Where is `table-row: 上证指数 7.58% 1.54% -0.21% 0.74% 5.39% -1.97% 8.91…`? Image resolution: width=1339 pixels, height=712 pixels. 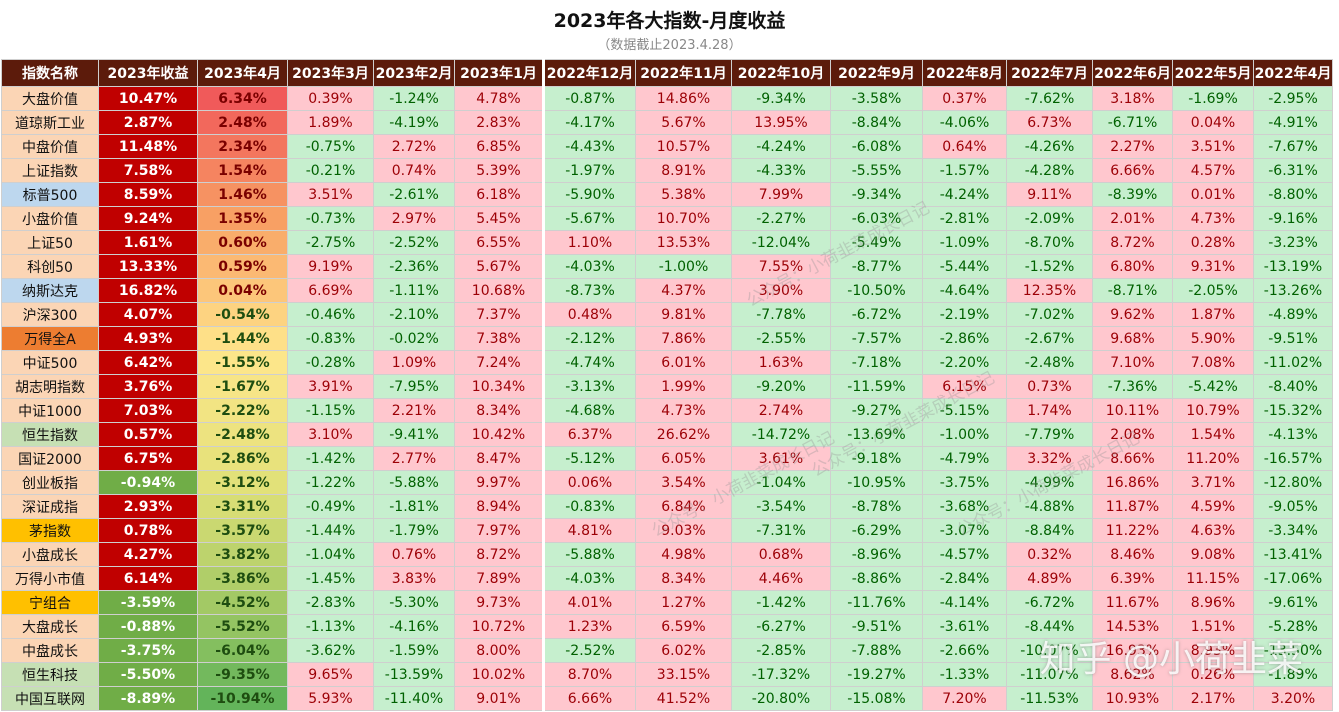
table-row: 上证指数 7.58% 1.54% -0.21% 0.74% 5.39% -1.97% 8.91… is located at coordinates (667, 170).